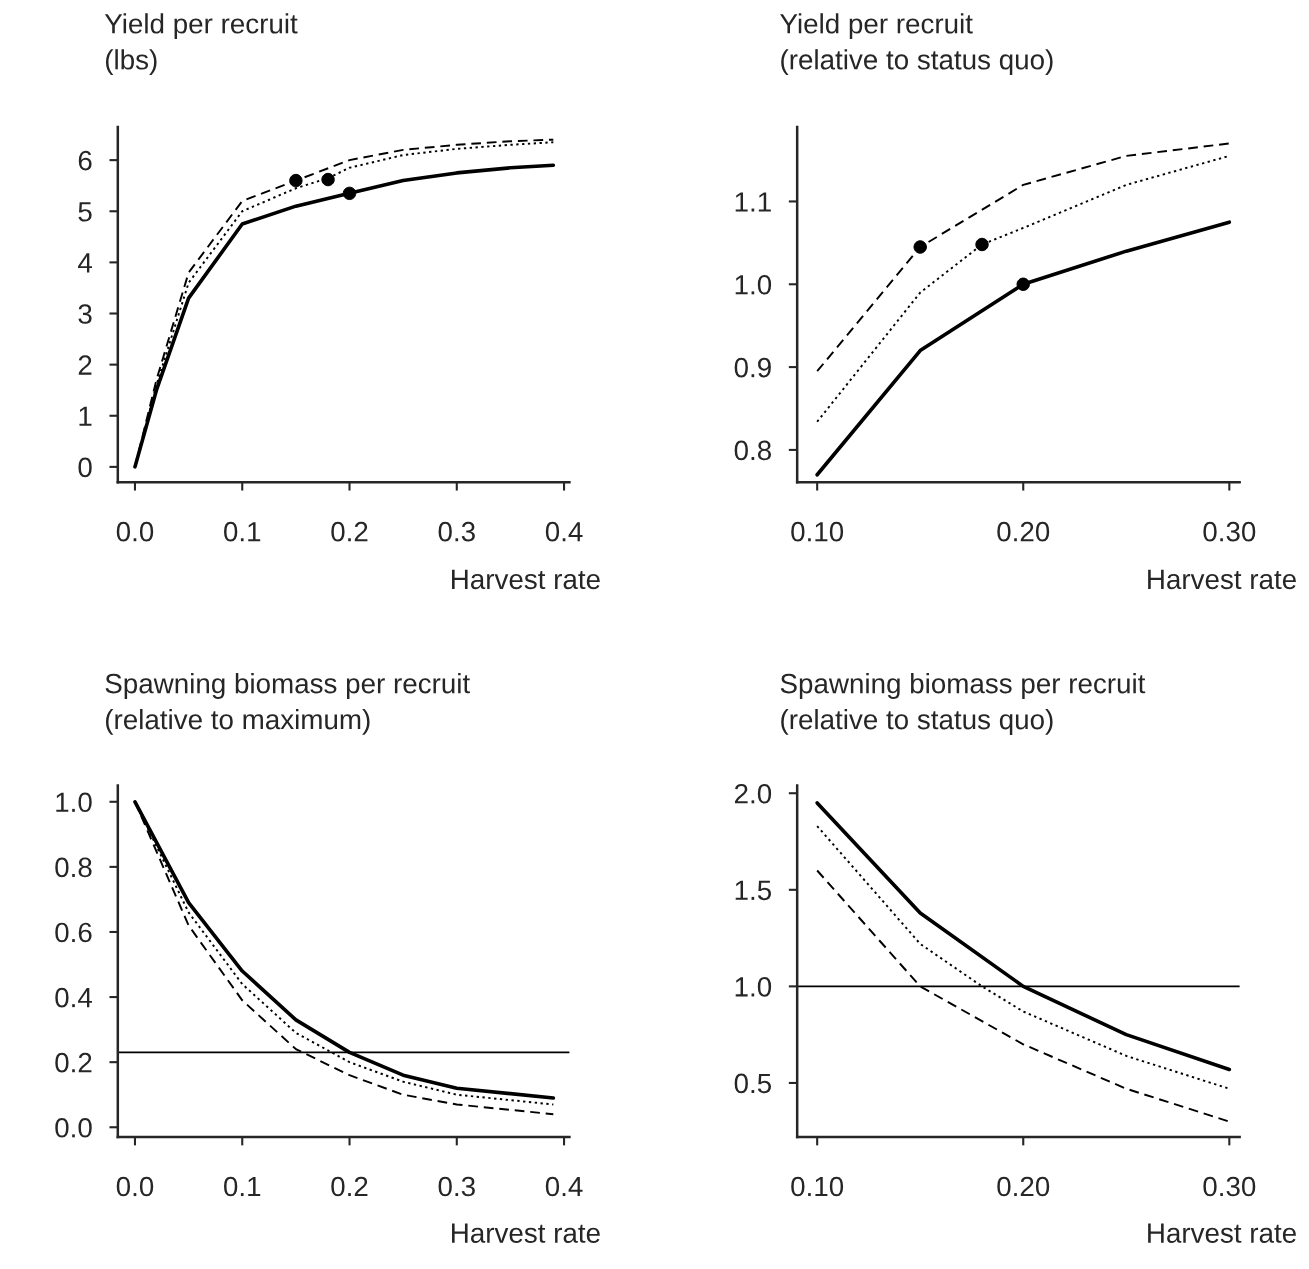  I want to click on y-tick-label: 1.1, so click(753, 202).